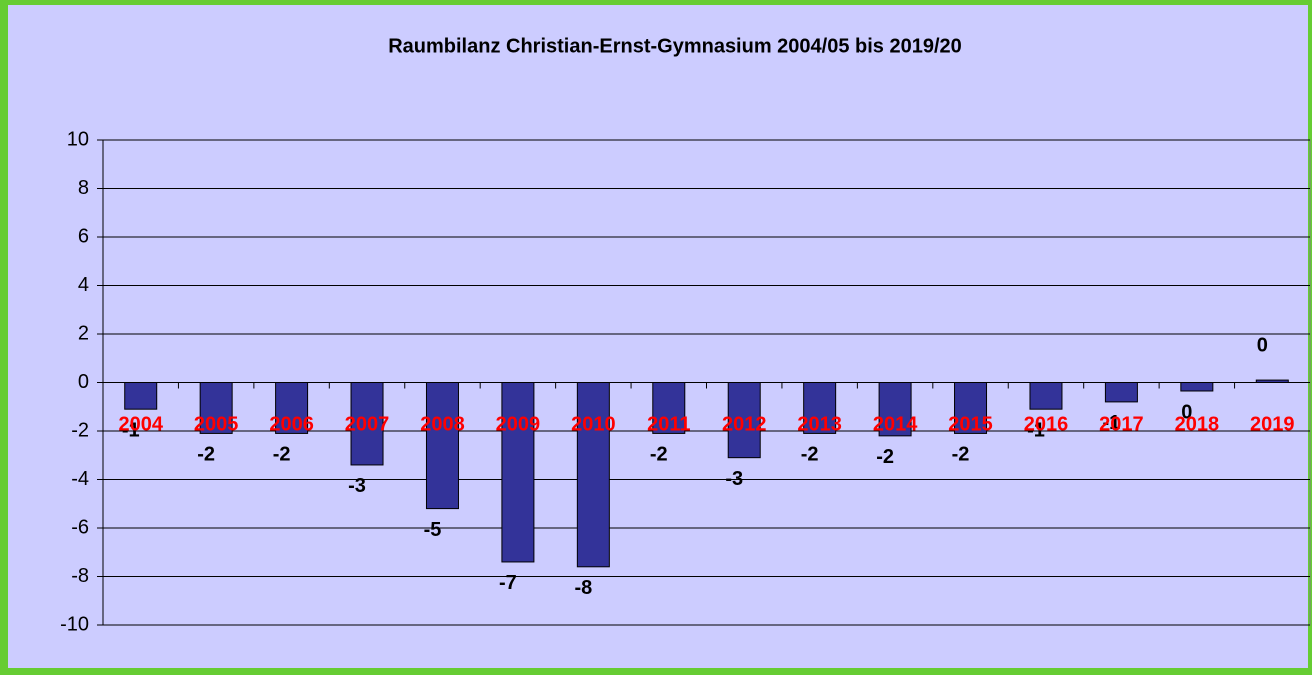 The height and width of the screenshot is (675, 1312). I want to click on x-tick-label: 2005, so click(216, 424).